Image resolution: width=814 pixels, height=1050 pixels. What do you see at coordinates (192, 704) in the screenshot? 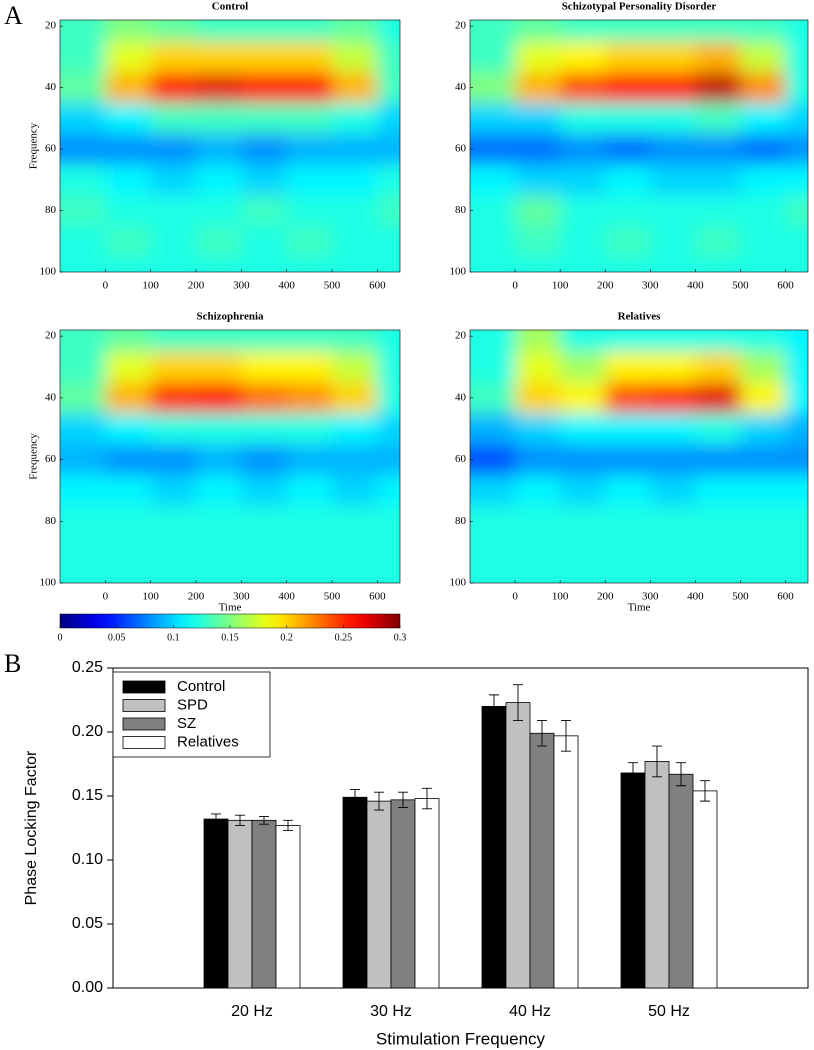
I see `legend-label: SPD` at bounding box center [192, 704].